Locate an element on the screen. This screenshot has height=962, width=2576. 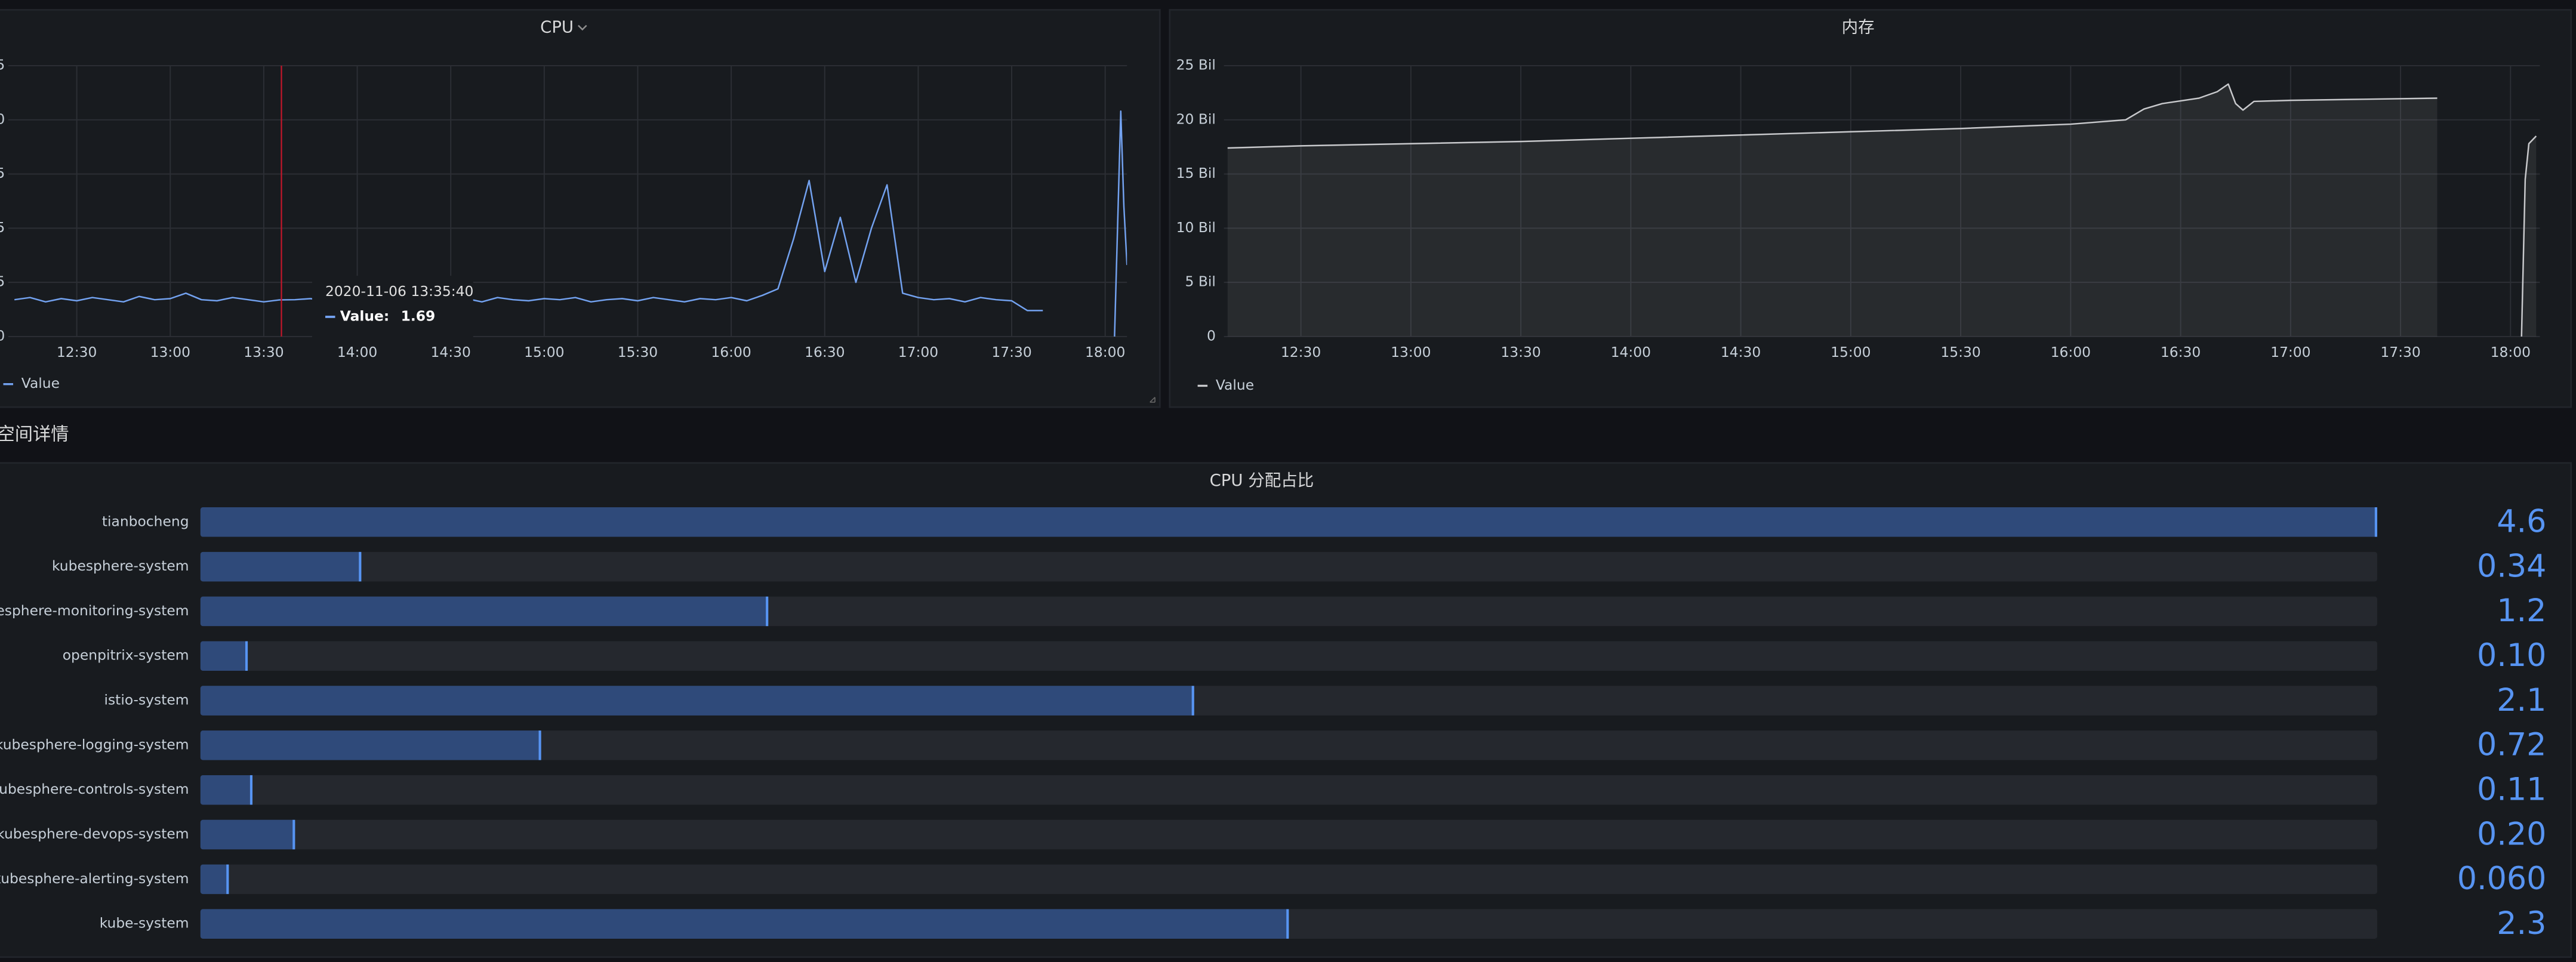
y-tick-label: 2.5 is located at coordinates (2, 281).